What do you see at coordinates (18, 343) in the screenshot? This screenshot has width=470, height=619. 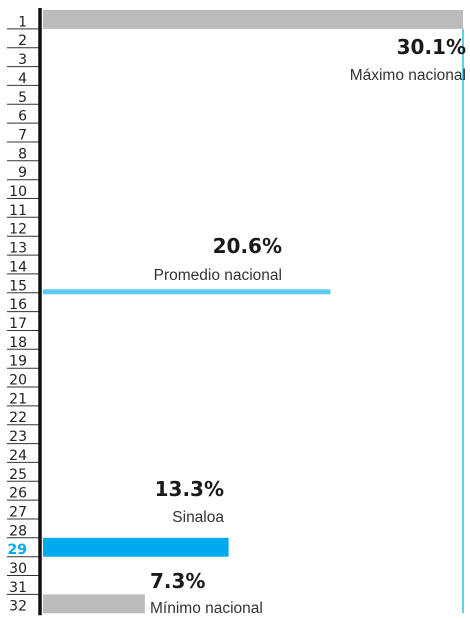 I see `rank-label-18: 18` at bounding box center [18, 343].